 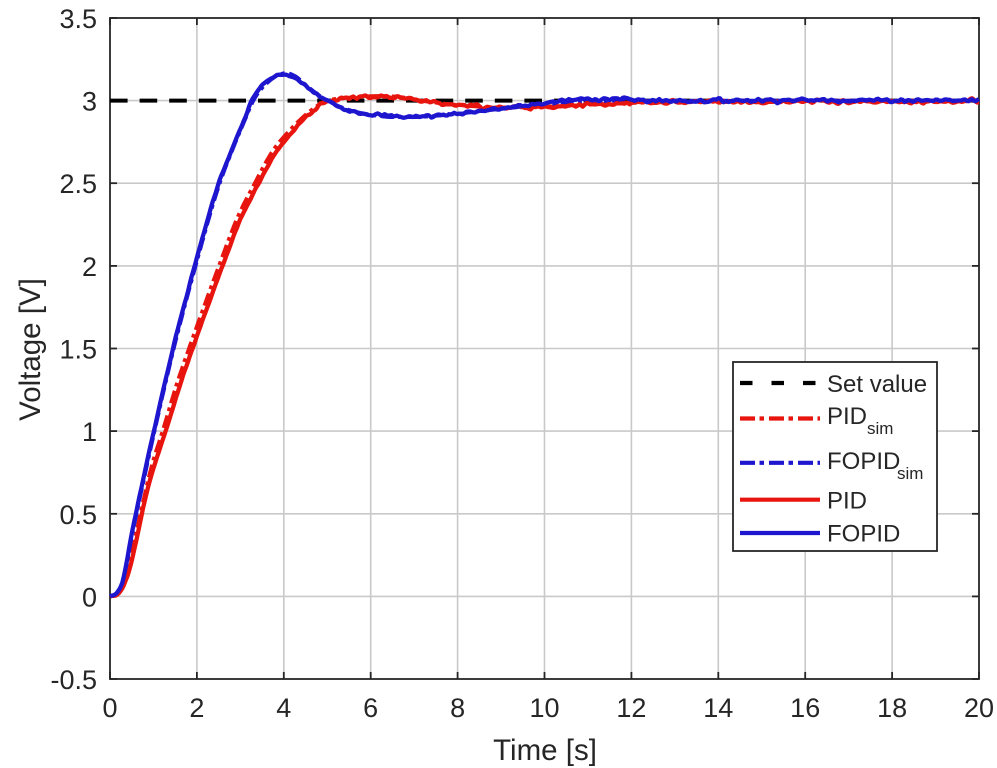 I want to click on svg-text: 0.5, so click(x=78, y=515).